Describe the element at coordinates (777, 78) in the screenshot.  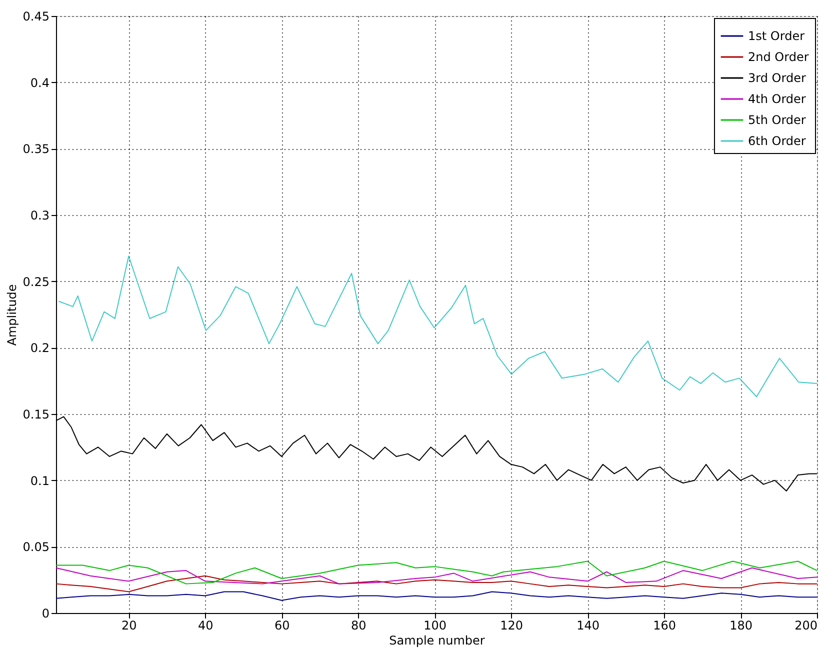
I see `legend-label: 3rd Order` at that location.